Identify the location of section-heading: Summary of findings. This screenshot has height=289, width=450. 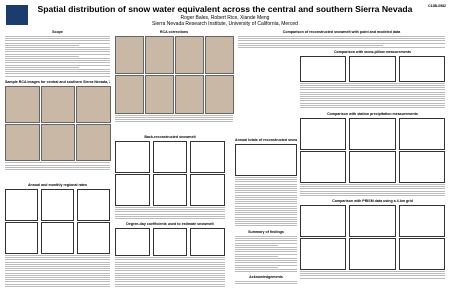
(266, 232).